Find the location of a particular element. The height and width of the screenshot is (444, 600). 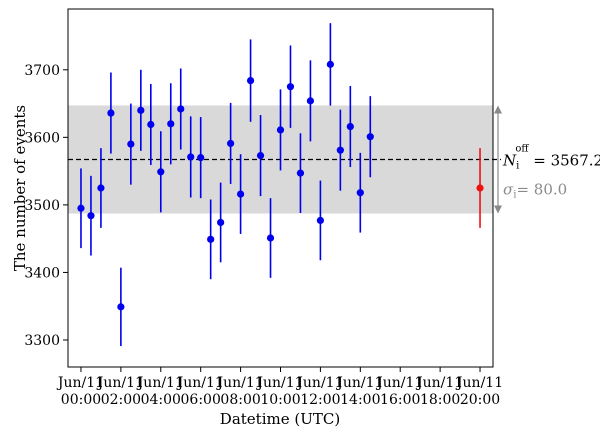

y-tick-label: 3700 is located at coordinates (42, 71).